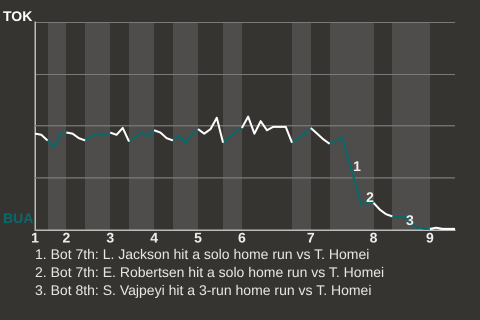  Describe the element at coordinates (430, 237) in the screenshot. I see `x-tick-label: 9` at that location.